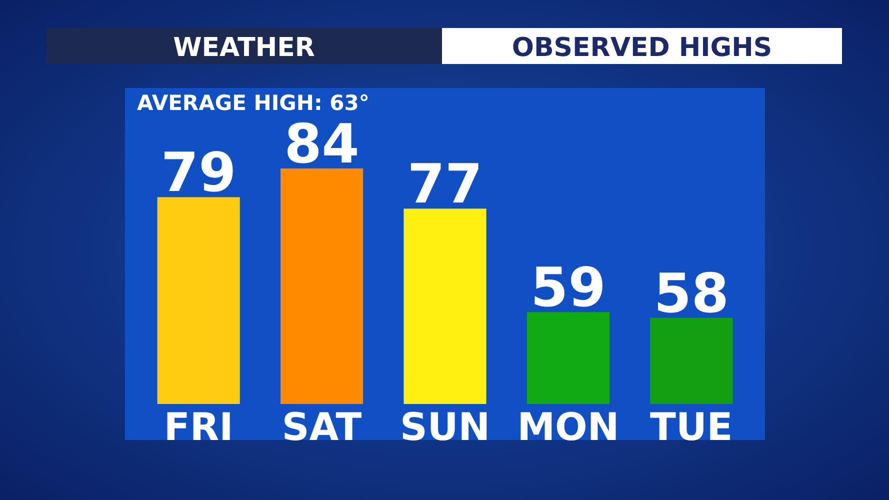 This screenshot has height=500, width=889. I want to click on annotation: AVERAGE HIGH: 63°, so click(253, 103).